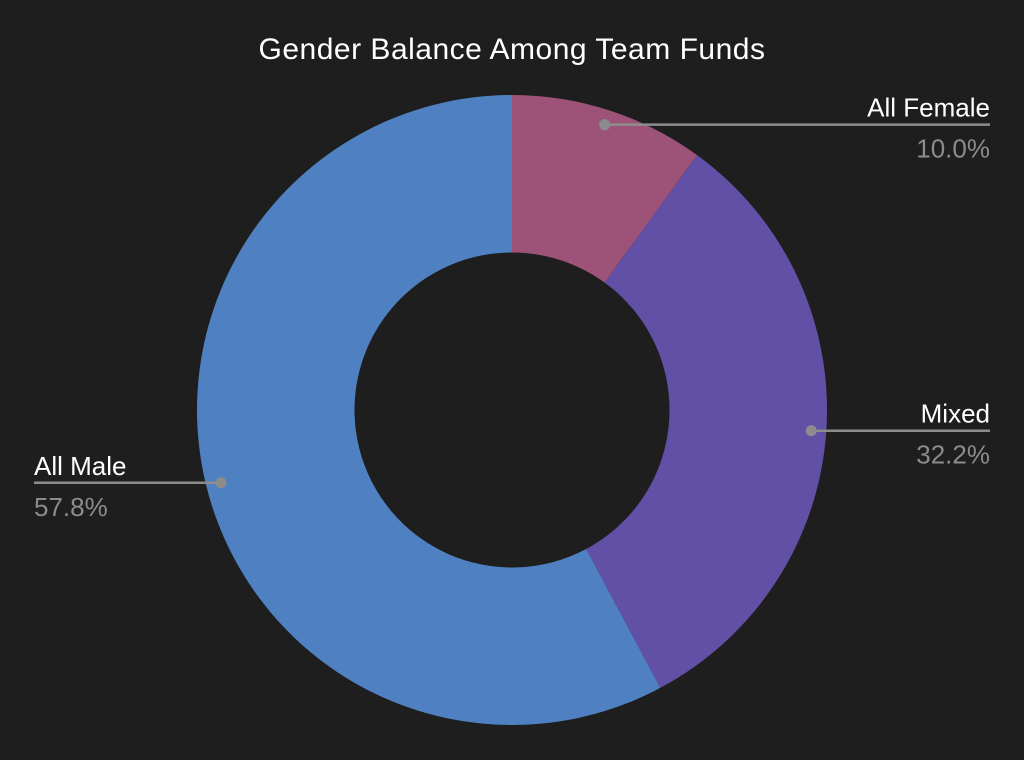  I want to click on slice-label-all-male: All Male, so click(80, 466).